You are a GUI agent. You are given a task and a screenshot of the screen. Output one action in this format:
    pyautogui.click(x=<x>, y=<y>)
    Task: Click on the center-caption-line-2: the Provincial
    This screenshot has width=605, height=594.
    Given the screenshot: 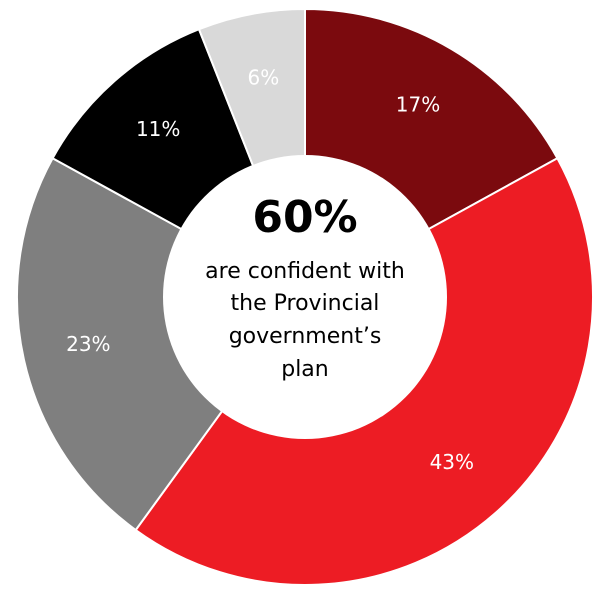 What is the action you would take?
    pyautogui.click(x=305, y=303)
    